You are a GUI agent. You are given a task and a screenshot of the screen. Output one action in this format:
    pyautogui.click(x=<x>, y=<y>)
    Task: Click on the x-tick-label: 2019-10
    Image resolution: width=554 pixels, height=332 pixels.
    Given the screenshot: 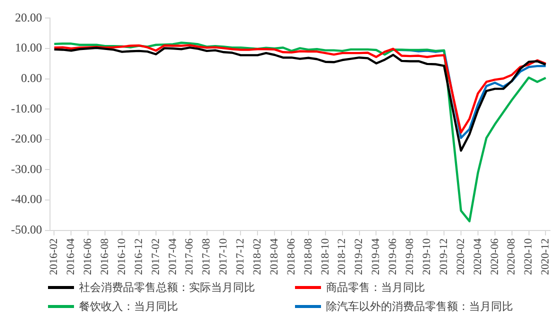 What is the action you would take?
    pyautogui.click(x=426, y=257)
    